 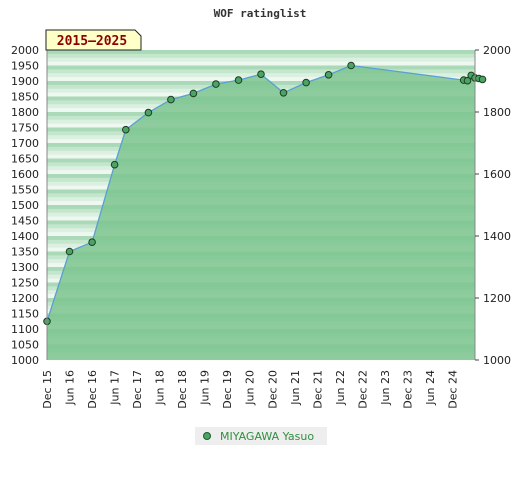 What do you see at coordinates (362, 389) in the screenshot?
I see `x-tick-label: Dec 22` at bounding box center [362, 389].